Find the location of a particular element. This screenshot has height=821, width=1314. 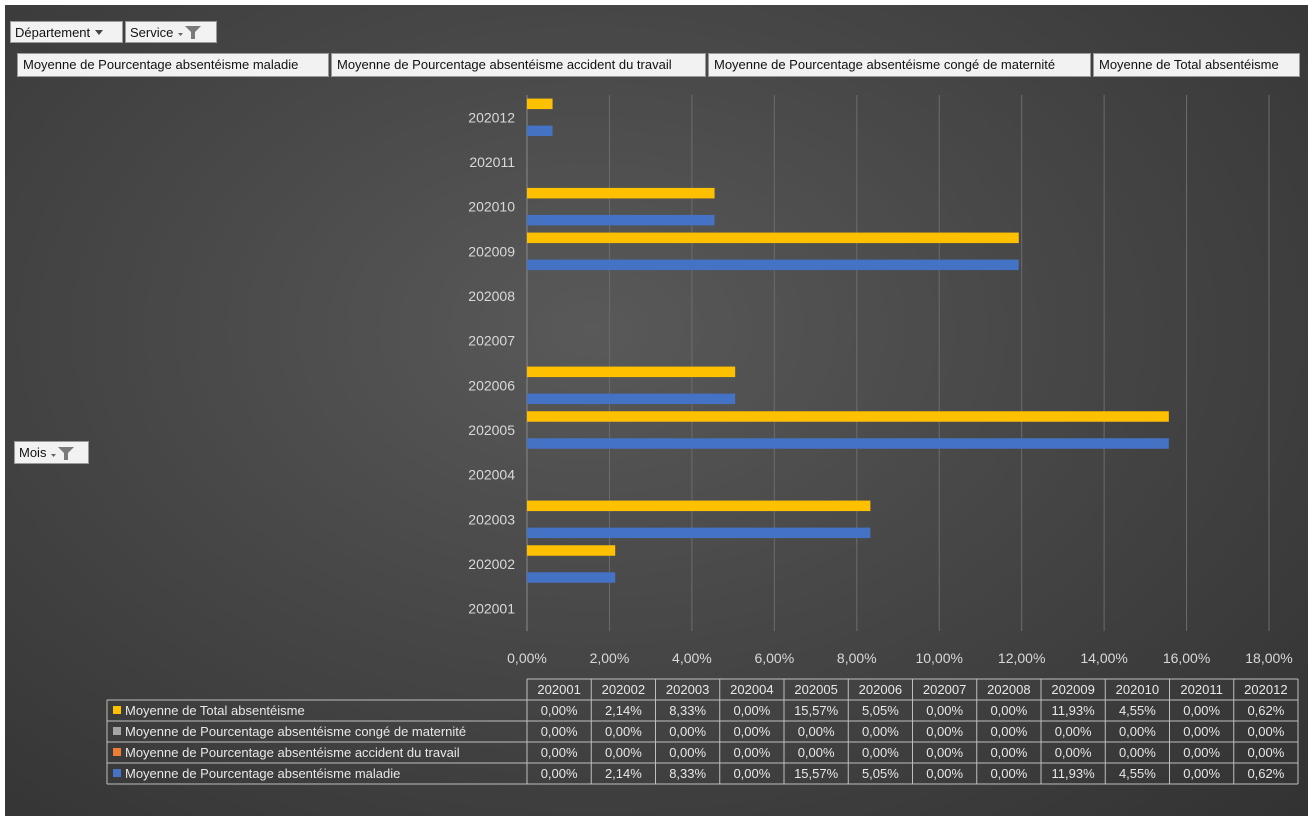

x-tick-label: 0,00% is located at coordinates (527, 658).